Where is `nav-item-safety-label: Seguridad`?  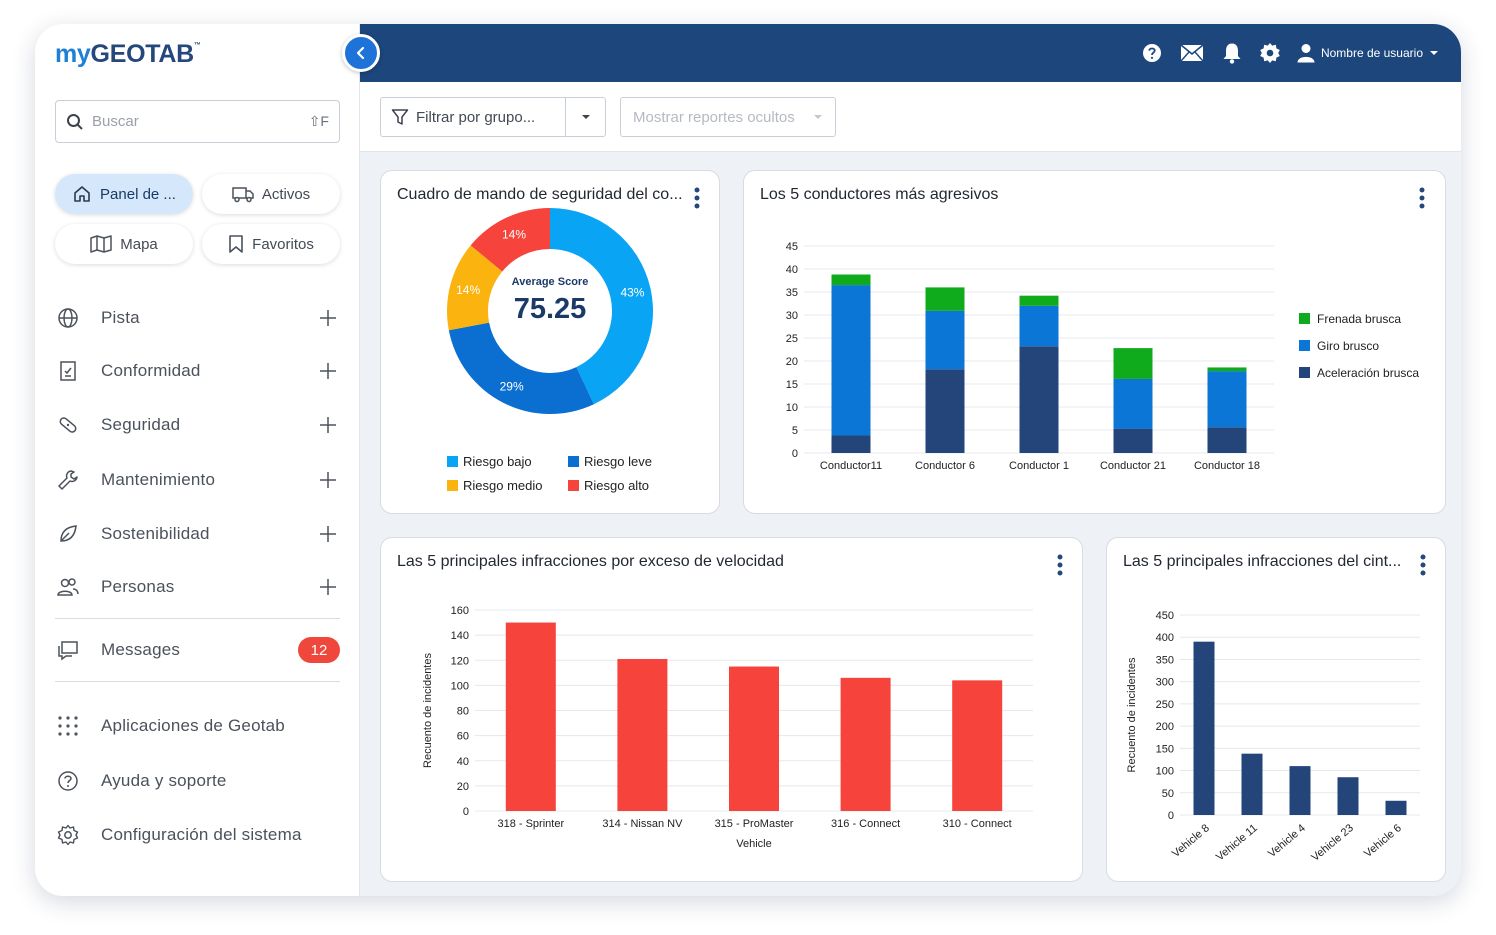 nav-item-safety-label: Seguridad is located at coordinates (141, 424).